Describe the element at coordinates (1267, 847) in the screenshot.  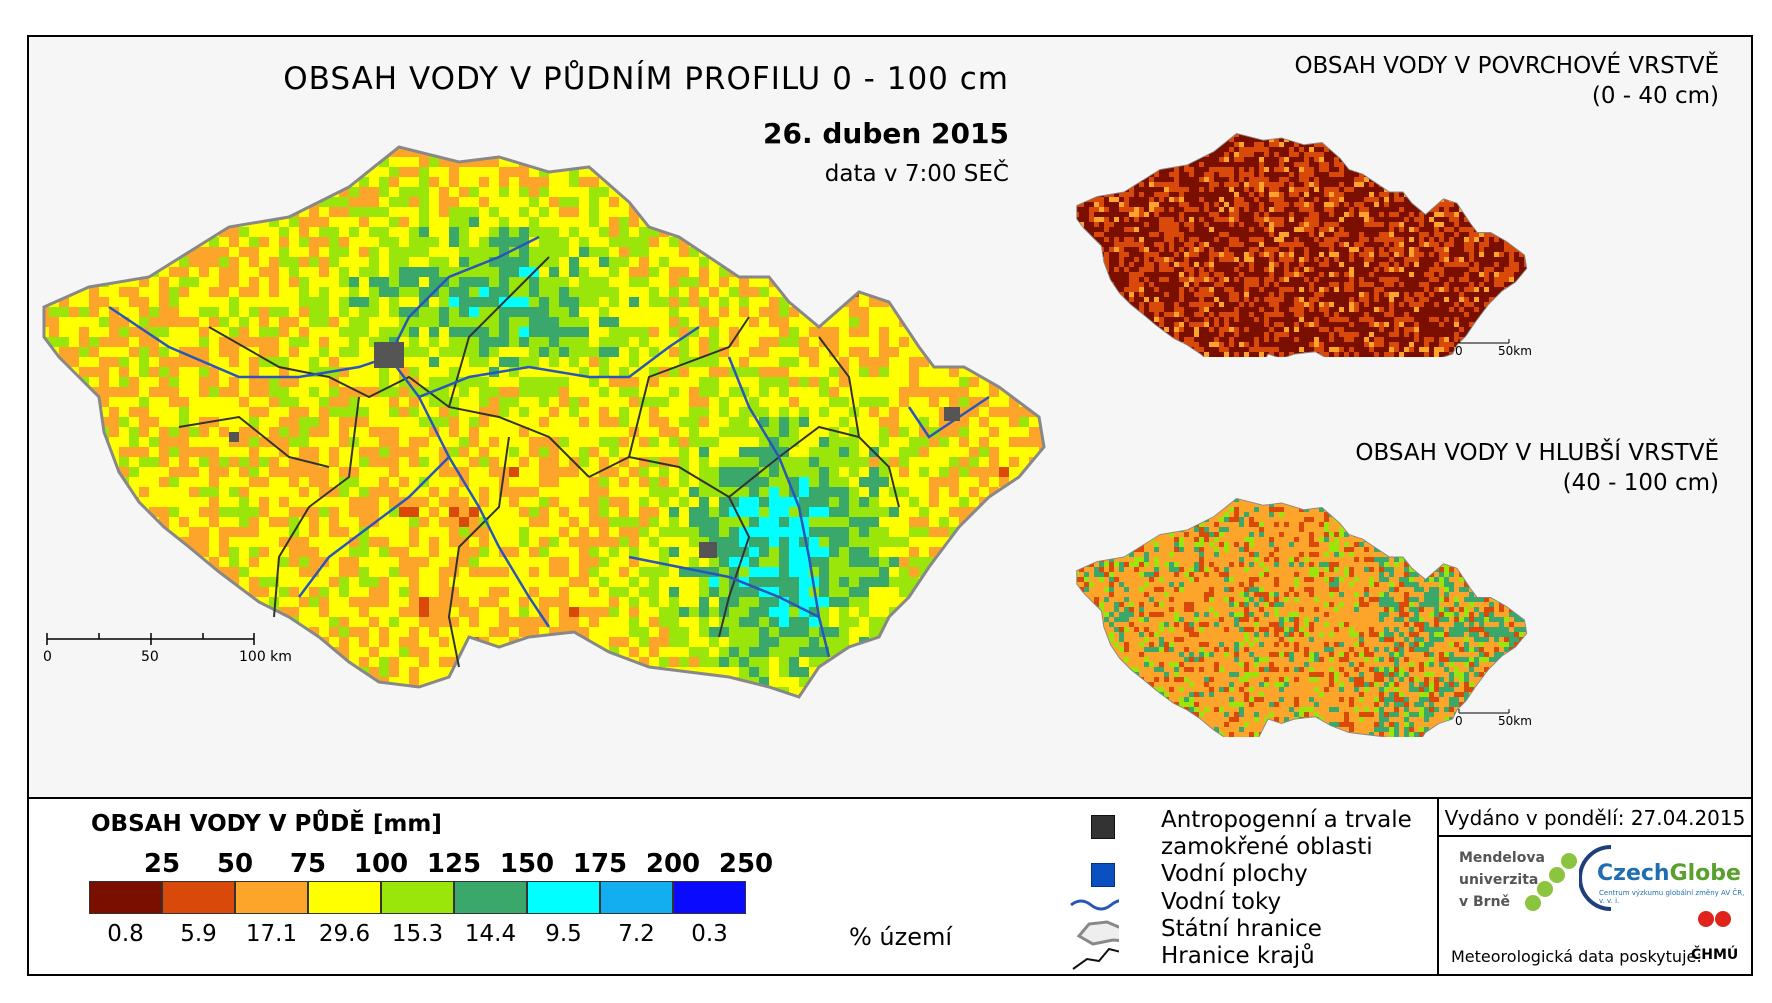
I see `symbol-anthropogenic-label-2: zamokřené oblasti` at that location.